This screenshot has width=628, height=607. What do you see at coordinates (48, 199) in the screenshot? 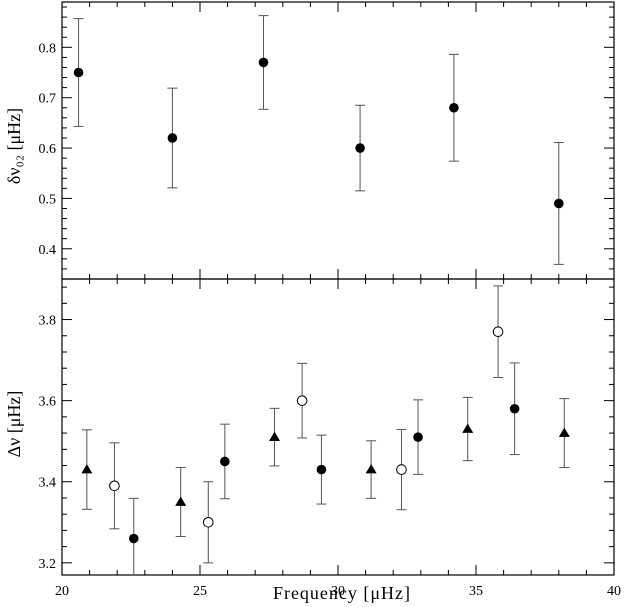
I see `y-tick-label: 0.5` at bounding box center [48, 199].